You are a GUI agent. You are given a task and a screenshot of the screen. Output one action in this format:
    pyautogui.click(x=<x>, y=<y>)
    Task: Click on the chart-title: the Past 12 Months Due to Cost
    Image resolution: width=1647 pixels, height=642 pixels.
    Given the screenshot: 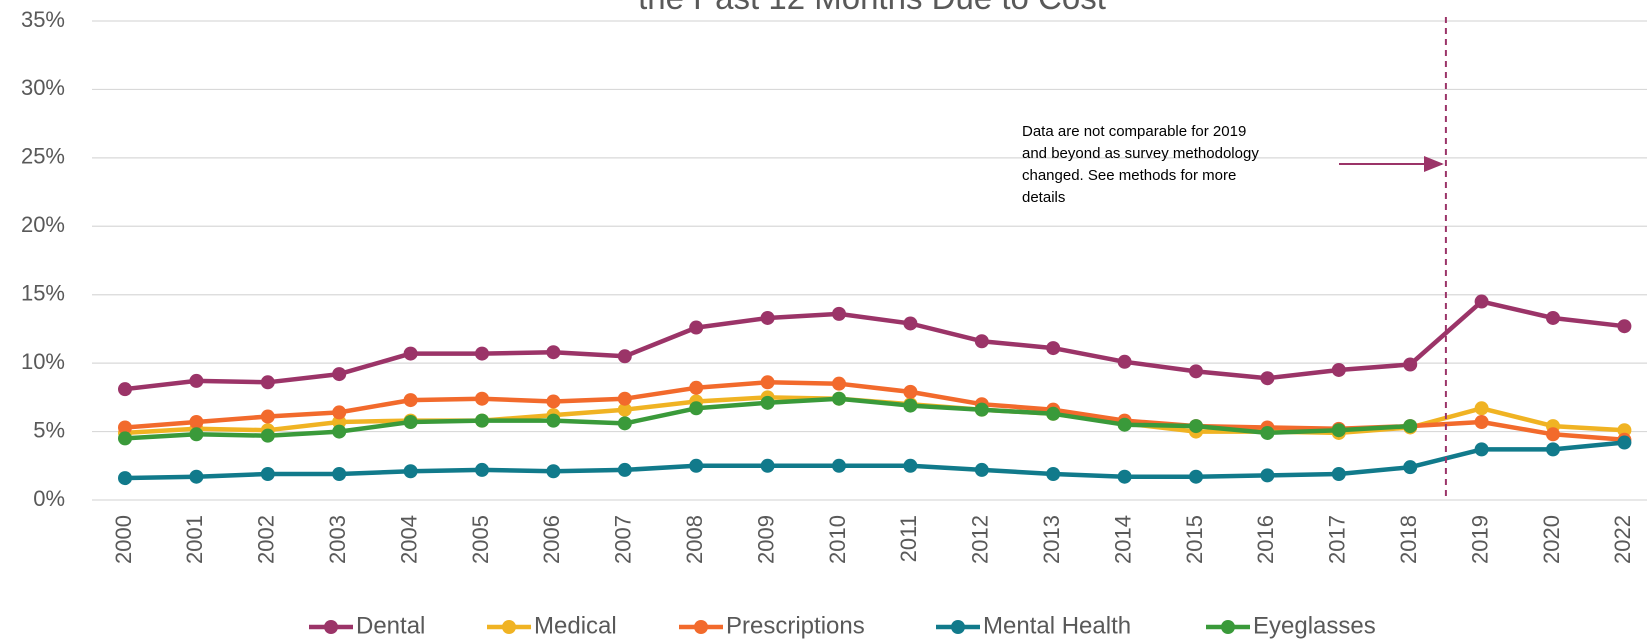 What is the action you would take?
    pyautogui.click(x=872, y=8)
    